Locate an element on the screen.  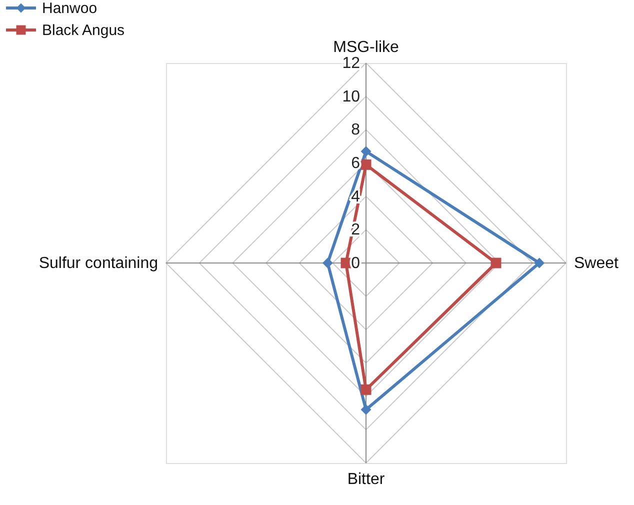
y-tick-label: 8 is located at coordinates (355, 130).